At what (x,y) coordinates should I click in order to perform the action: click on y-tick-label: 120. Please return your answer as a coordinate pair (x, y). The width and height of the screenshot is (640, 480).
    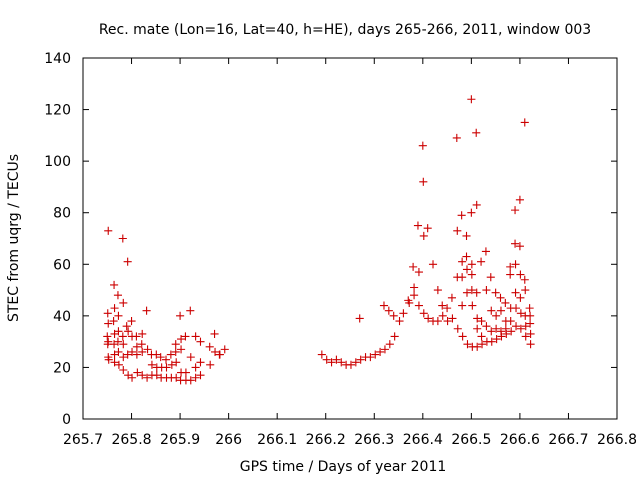
    Looking at the image, I should click on (57, 111).